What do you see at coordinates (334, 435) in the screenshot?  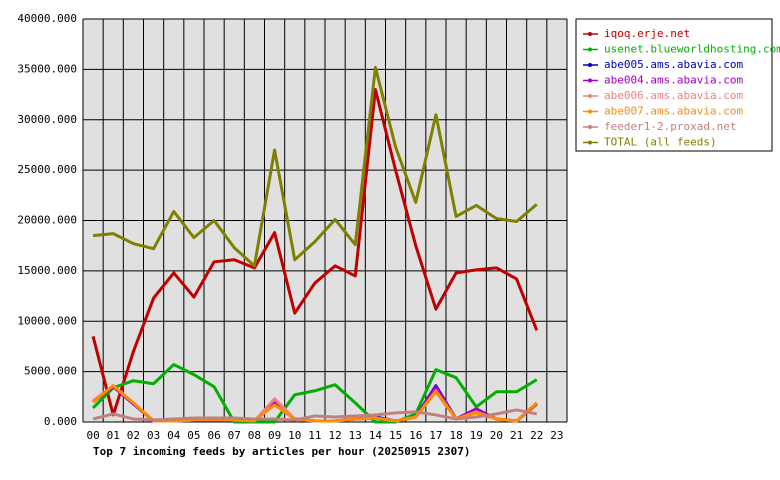 I see `x-tick-label: 12` at bounding box center [334, 435].